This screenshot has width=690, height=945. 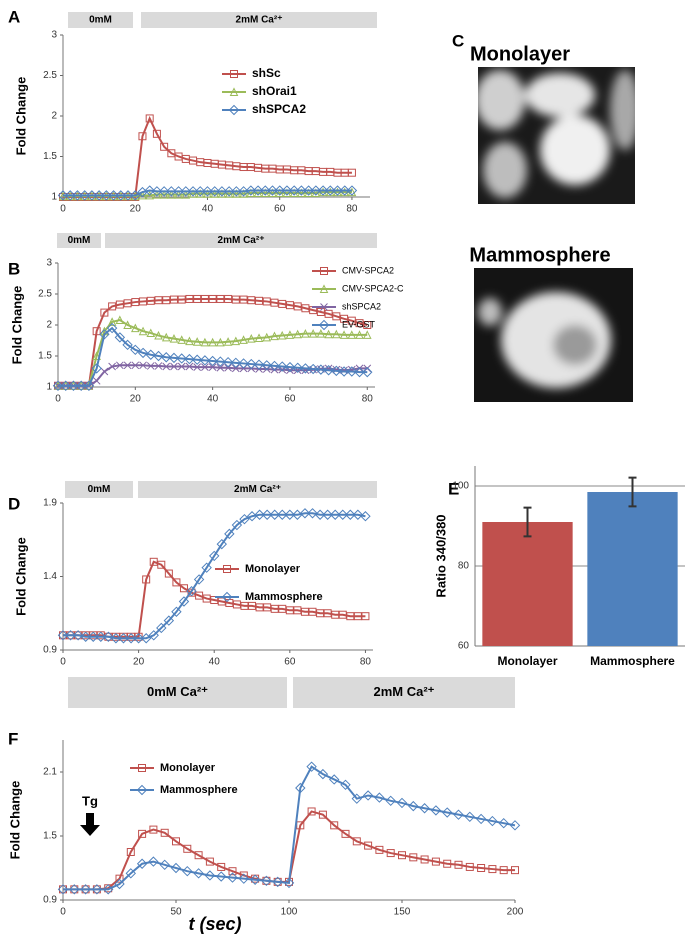 What do you see at coordinates (54, 116) in the screenshot?
I see `y-tick-label: 2` at bounding box center [54, 116].